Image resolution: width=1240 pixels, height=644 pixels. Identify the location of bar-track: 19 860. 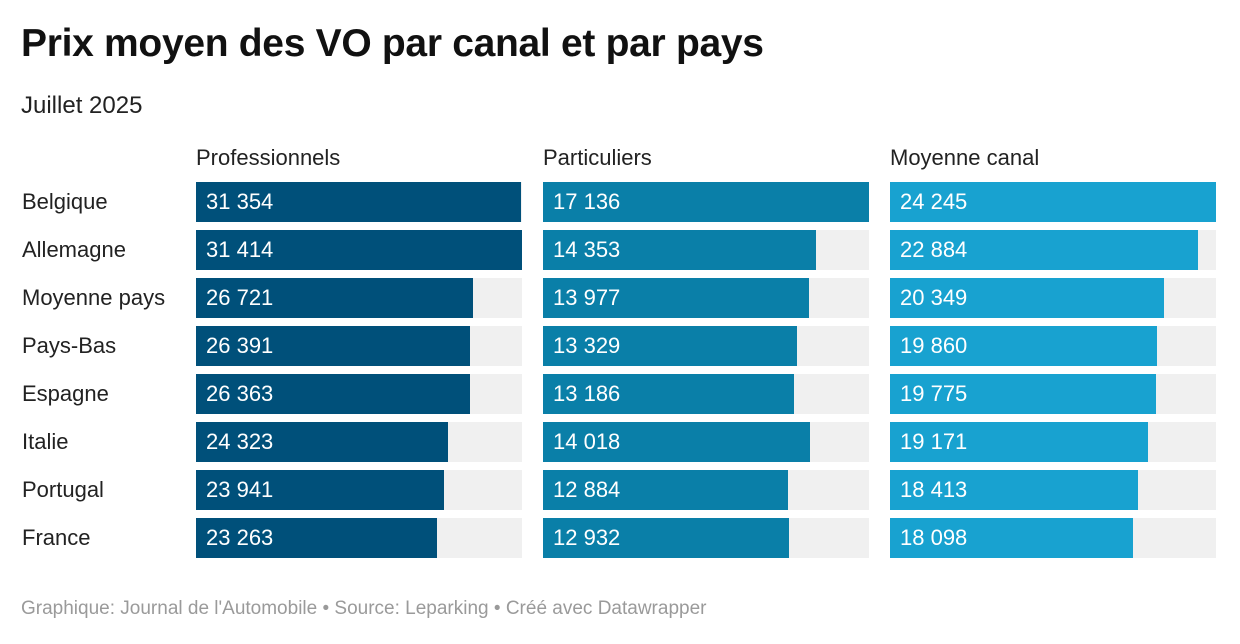
(1053, 346).